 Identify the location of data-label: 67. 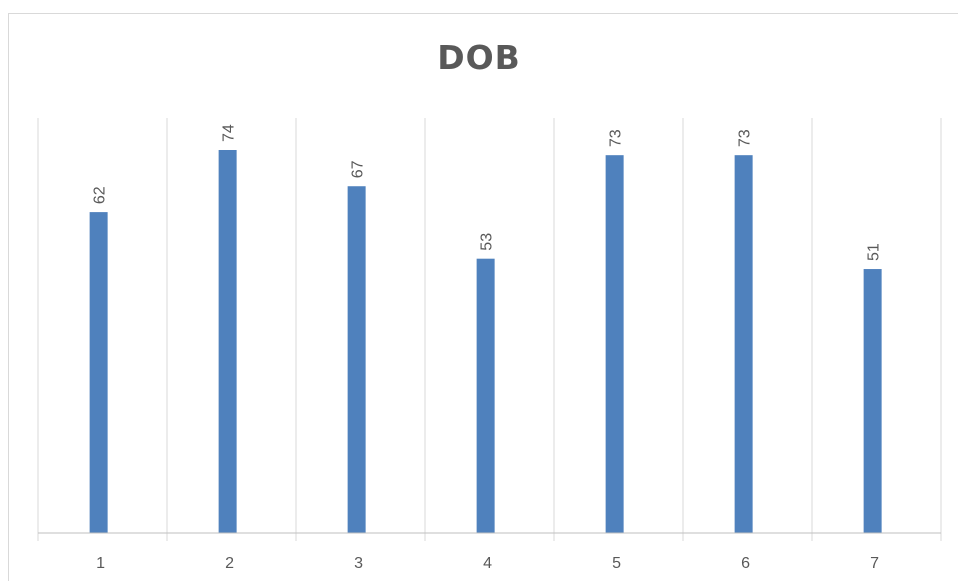
(358, 169).